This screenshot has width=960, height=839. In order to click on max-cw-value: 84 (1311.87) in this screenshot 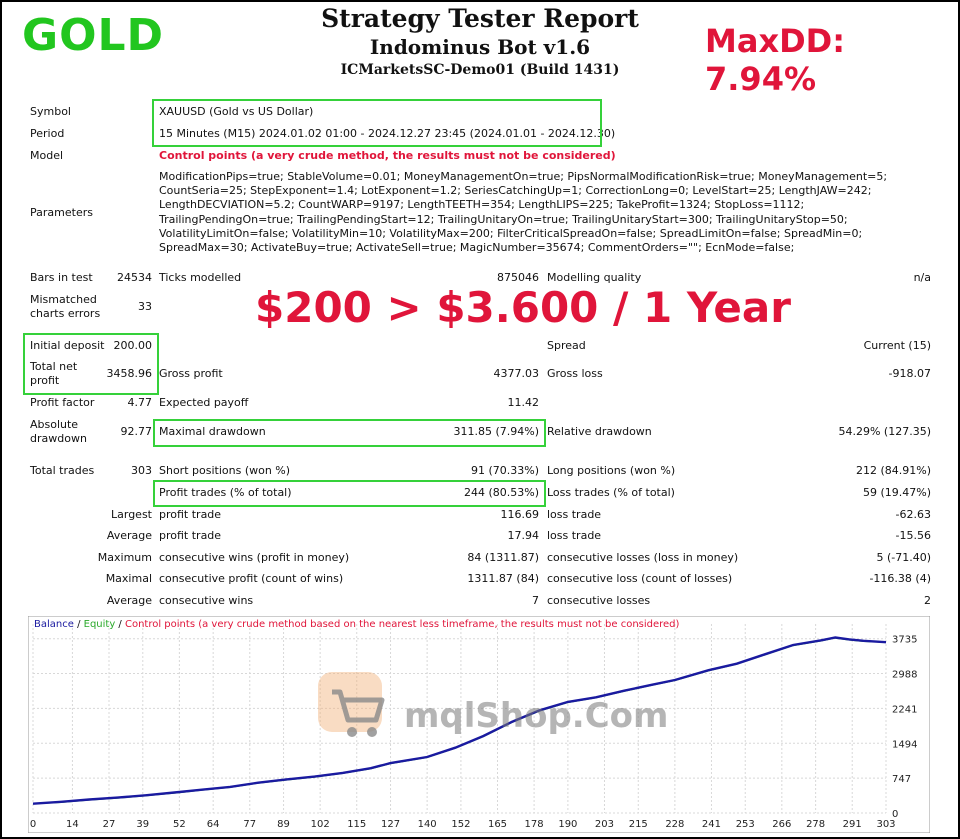, I will do `click(503, 557)`.